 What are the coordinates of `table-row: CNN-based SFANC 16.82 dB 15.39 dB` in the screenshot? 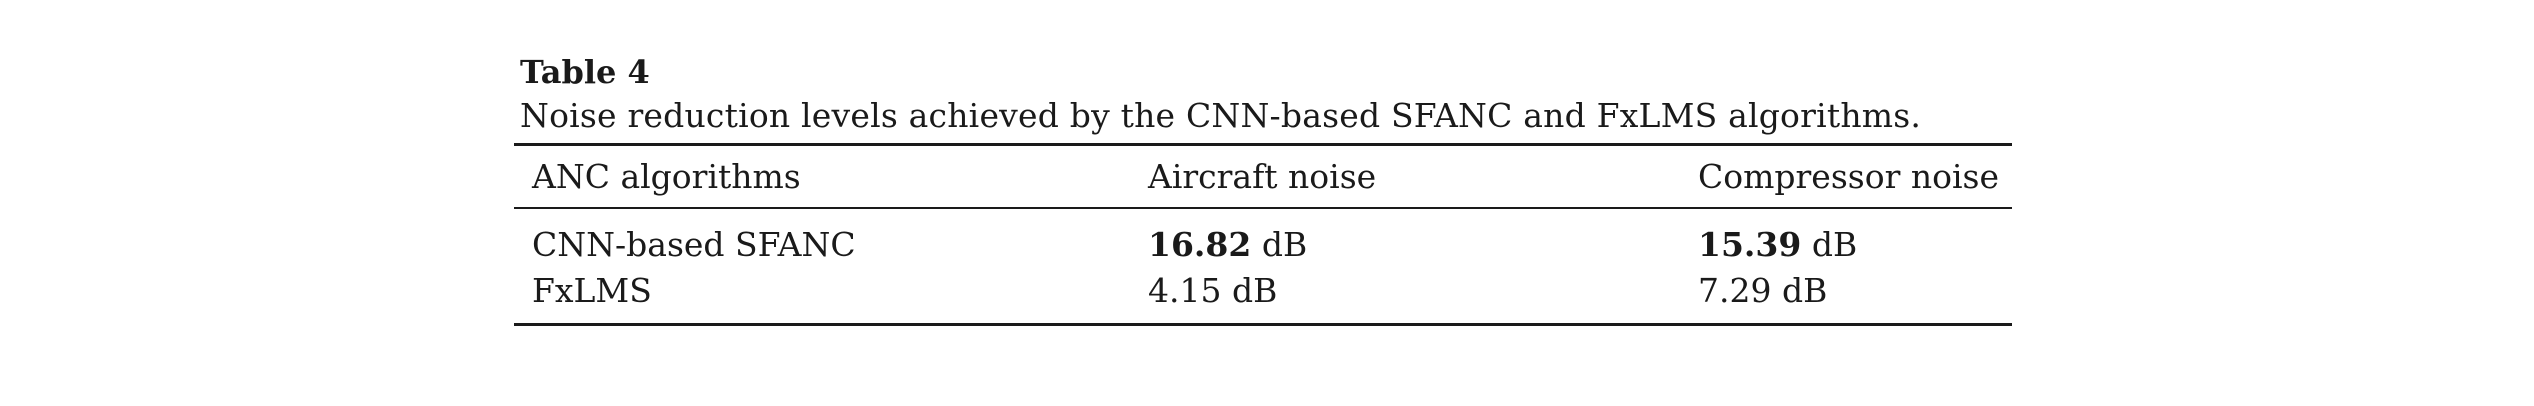 It's located at (1263, 237).